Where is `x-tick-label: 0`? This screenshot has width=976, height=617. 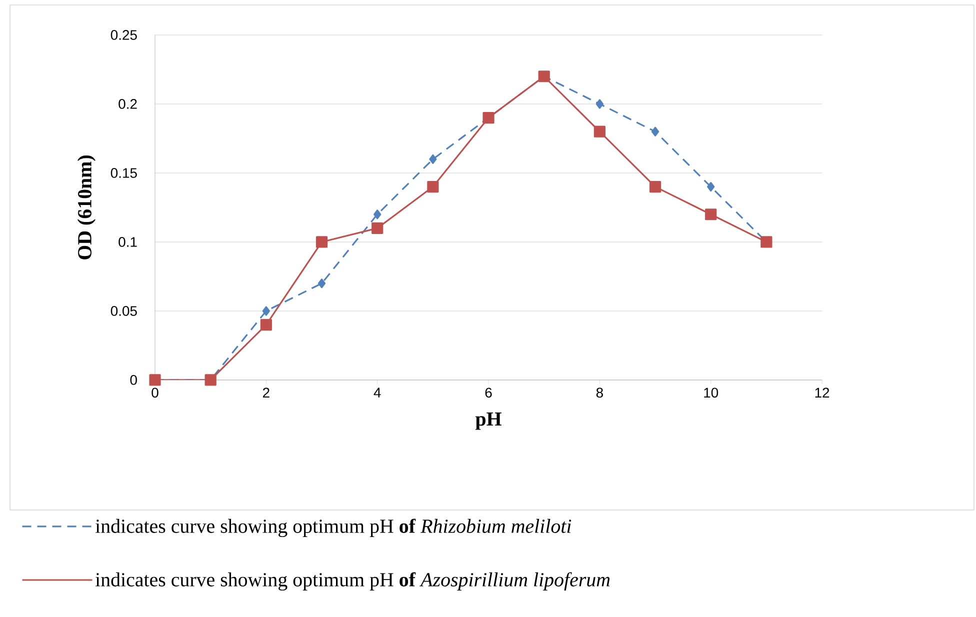
x-tick-label: 0 is located at coordinates (155, 393).